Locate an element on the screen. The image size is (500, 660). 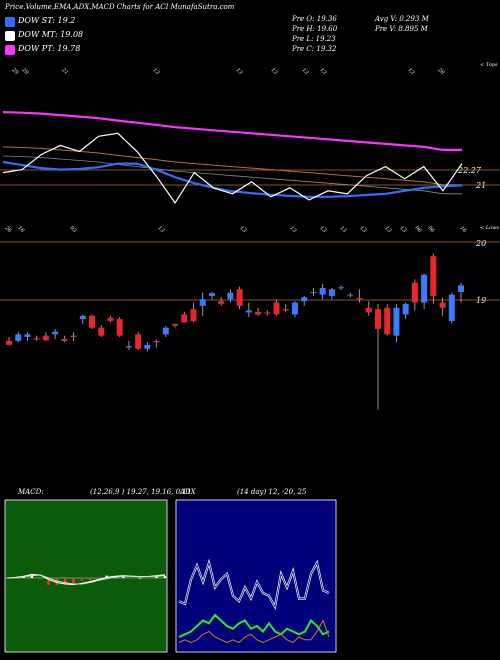
main-date-label: 26 is located at coordinates (8, 229).